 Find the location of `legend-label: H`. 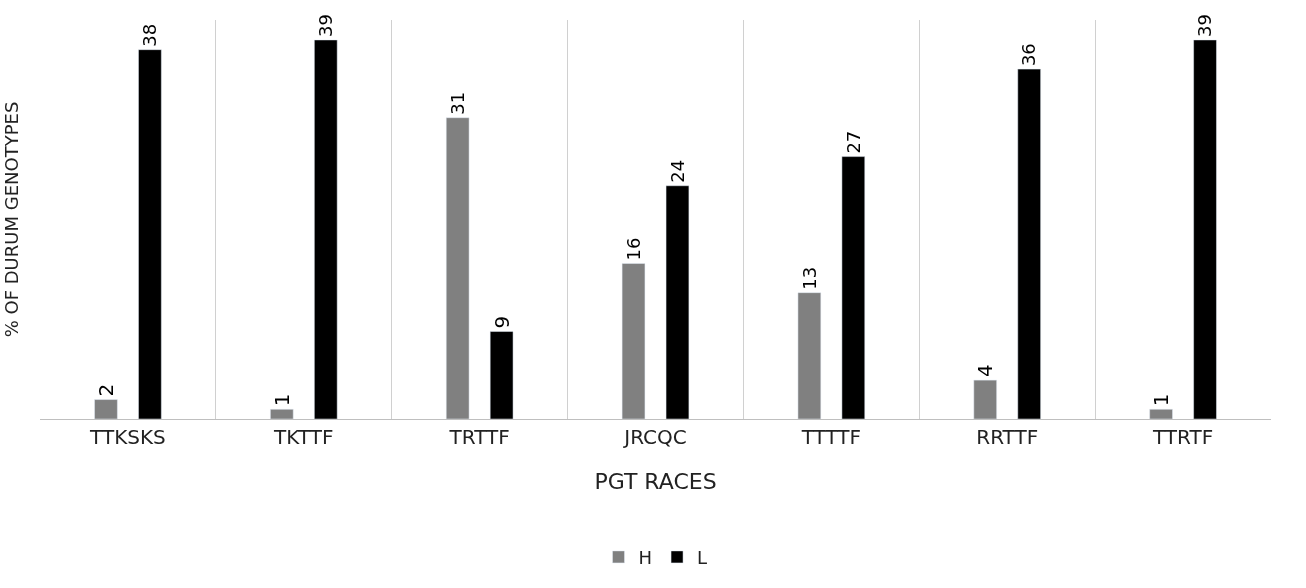

legend-label: H is located at coordinates (645, 557).